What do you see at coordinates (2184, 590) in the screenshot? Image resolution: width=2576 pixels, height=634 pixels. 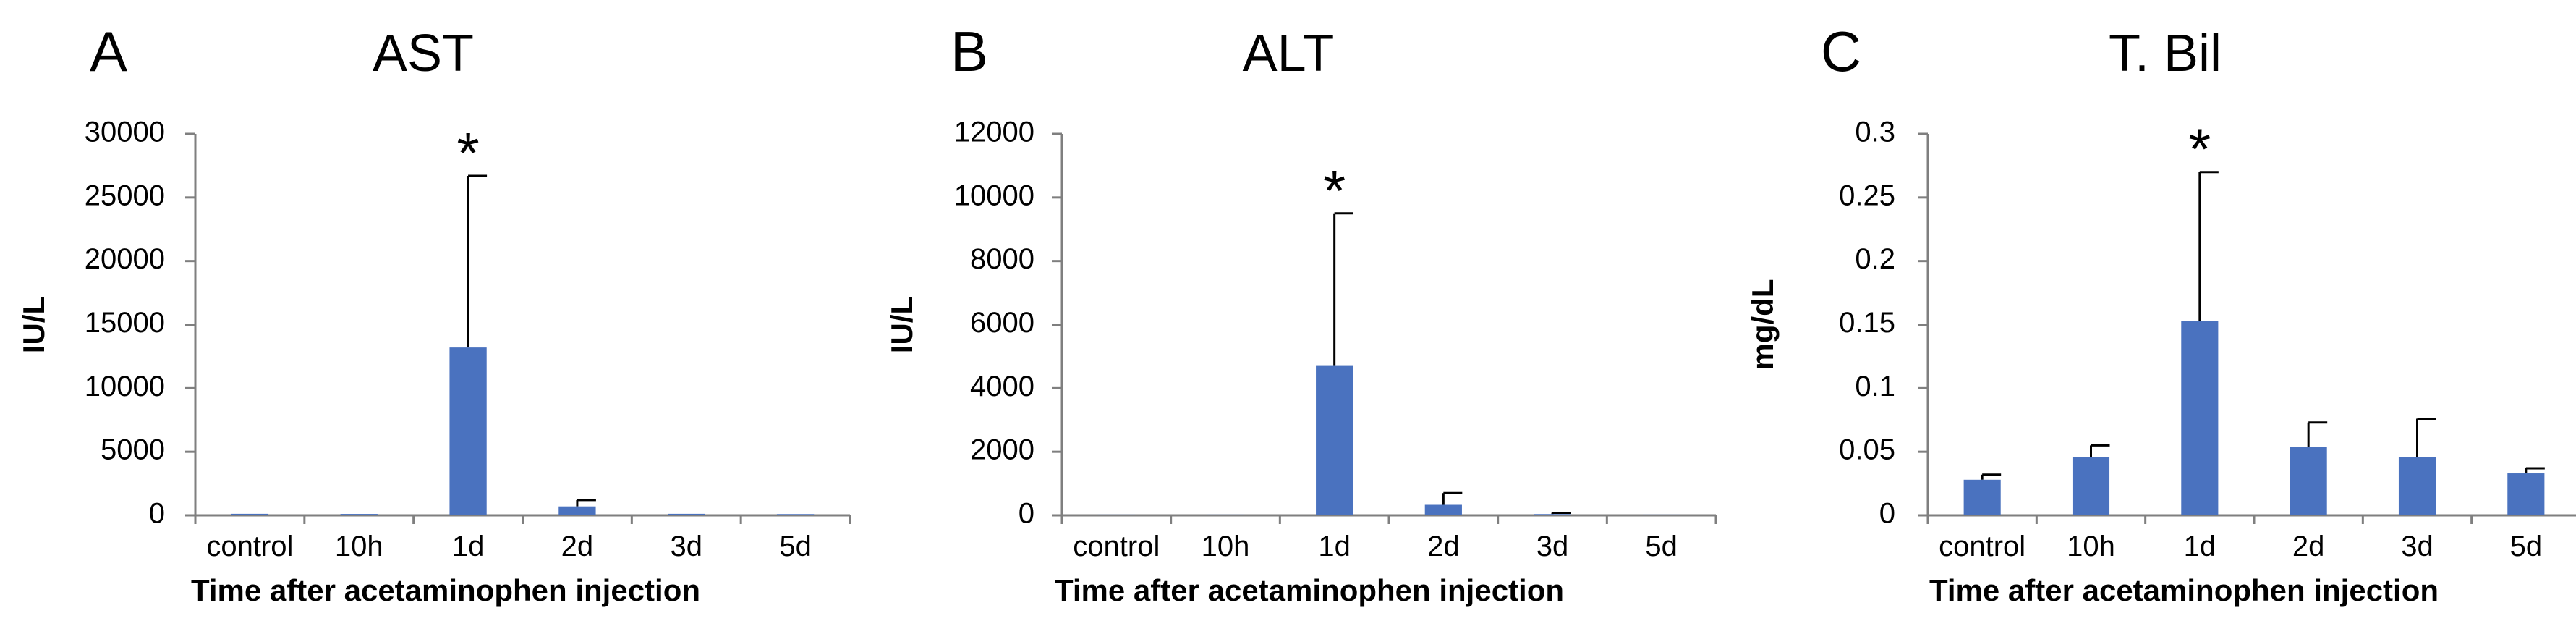 I see `panel-c-xlabel: Time after acetaminophen injection` at bounding box center [2184, 590].